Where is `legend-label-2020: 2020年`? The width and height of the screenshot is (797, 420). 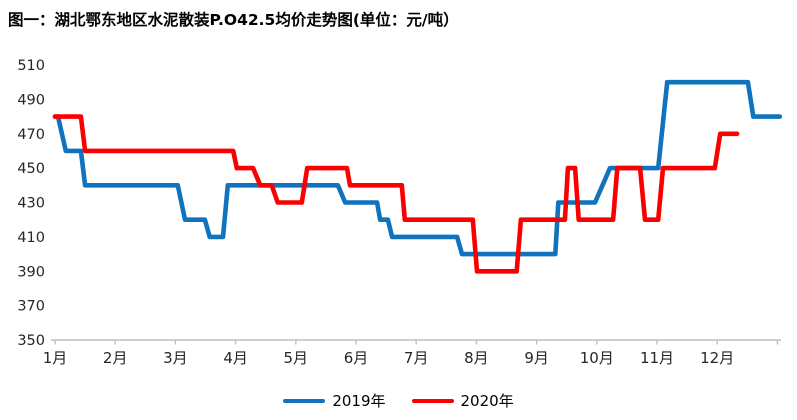 legend-label-2020: 2020年 is located at coordinates (487, 401).